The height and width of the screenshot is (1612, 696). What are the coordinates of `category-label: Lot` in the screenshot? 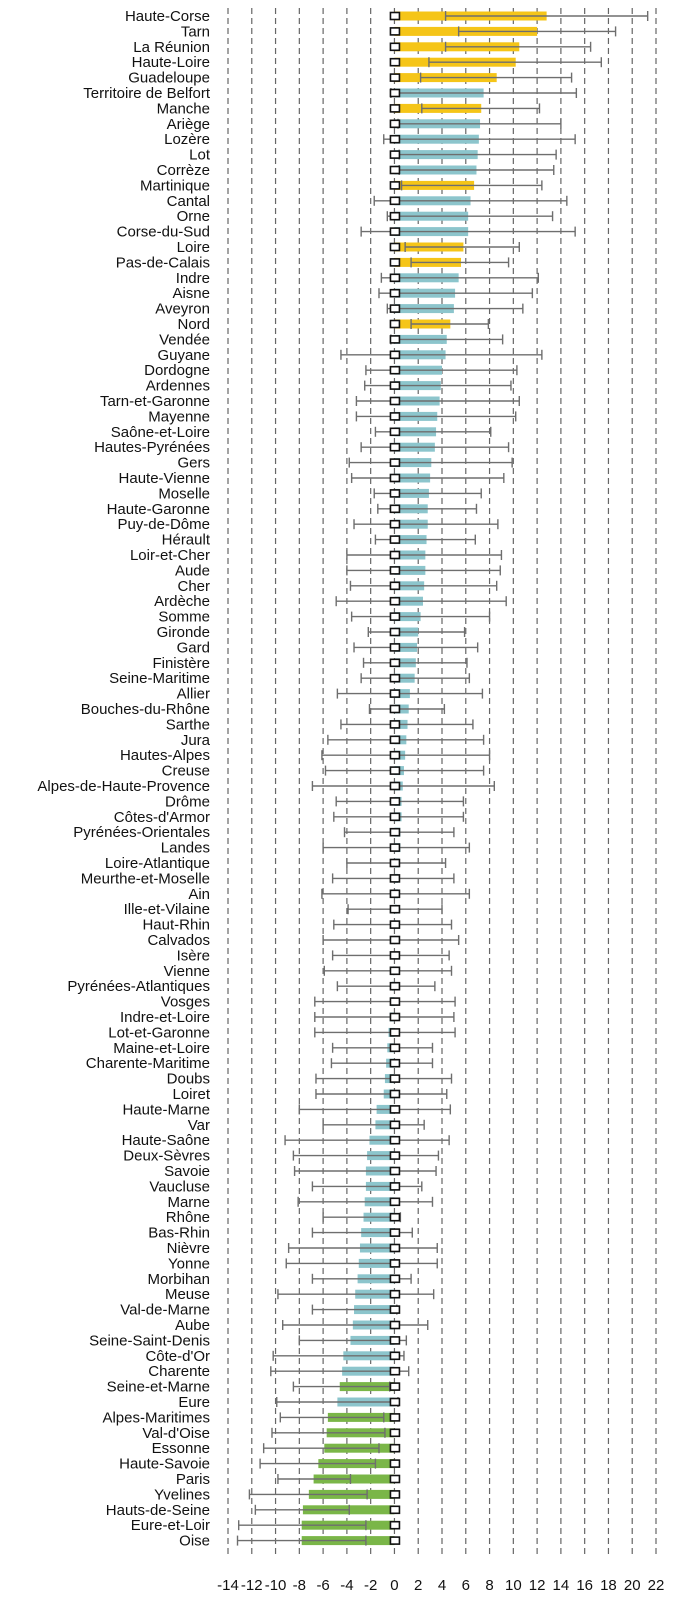 It's located at (200, 155).